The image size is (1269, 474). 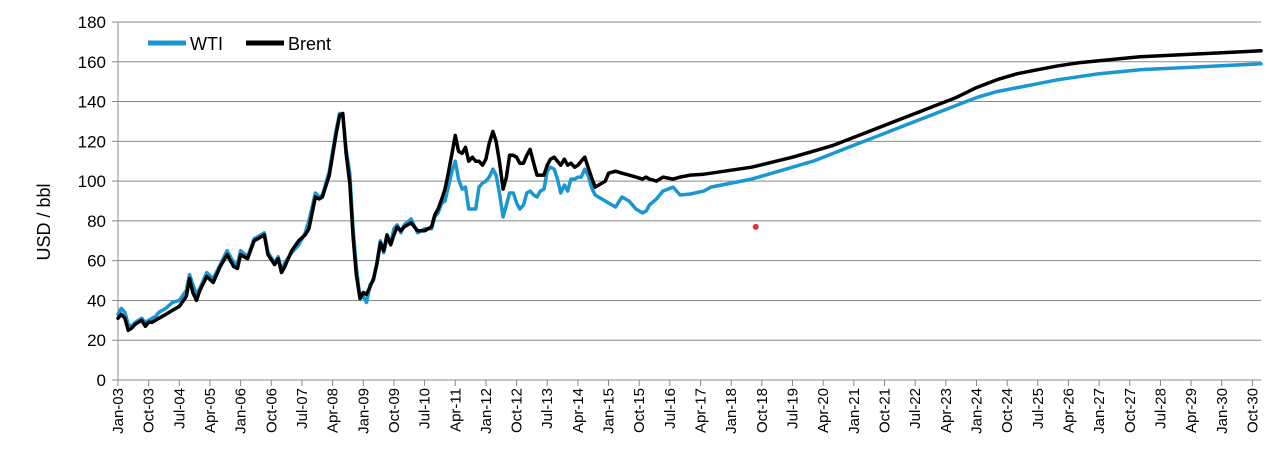 What do you see at coordinates (118, 411) in the screenshot?
I see `x-tick-label: Jan-03` at bounding box center [118, 411].